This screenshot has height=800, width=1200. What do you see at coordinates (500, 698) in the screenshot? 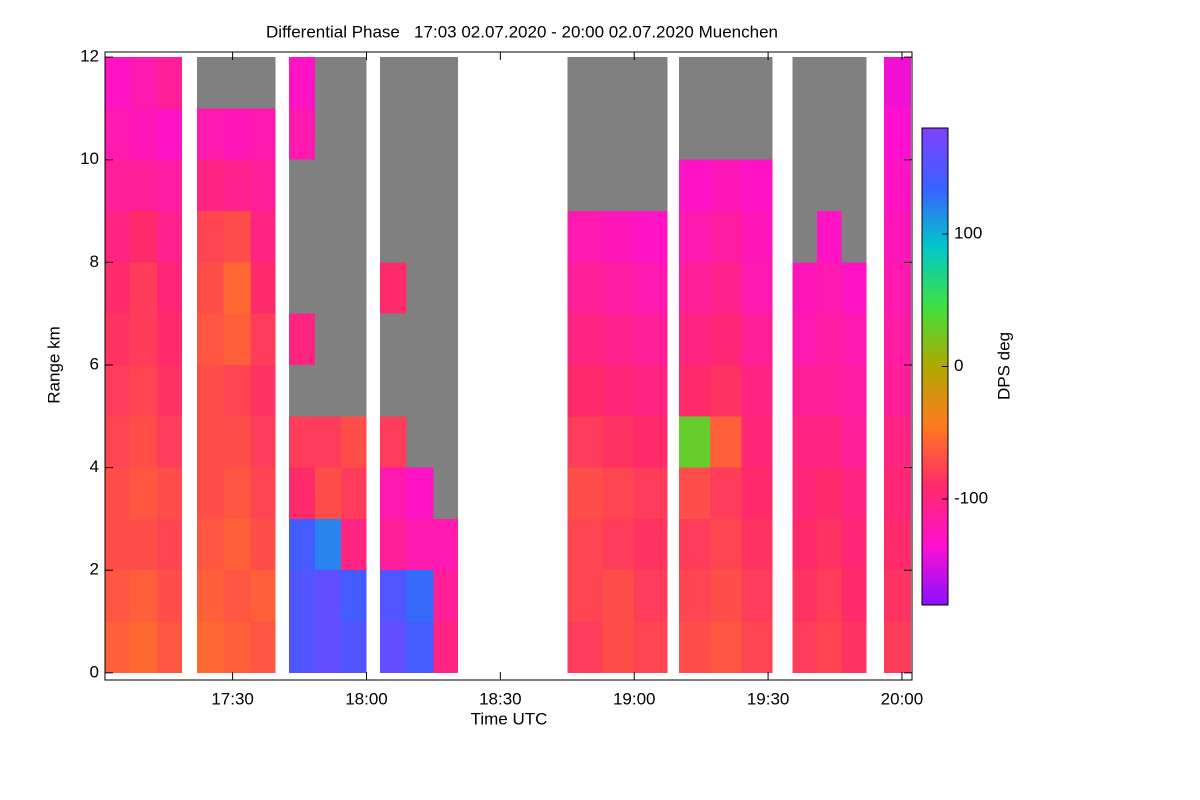
I see `x-tick-label: 18:30` at bounding box center [500, 698].